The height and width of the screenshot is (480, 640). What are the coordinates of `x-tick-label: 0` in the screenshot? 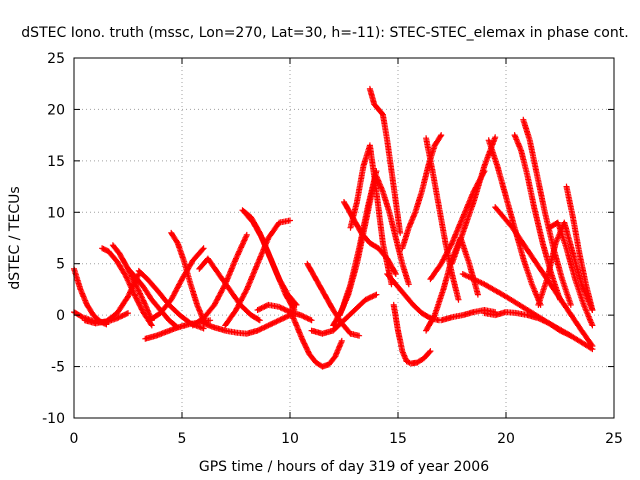 It's located at (74, 439).